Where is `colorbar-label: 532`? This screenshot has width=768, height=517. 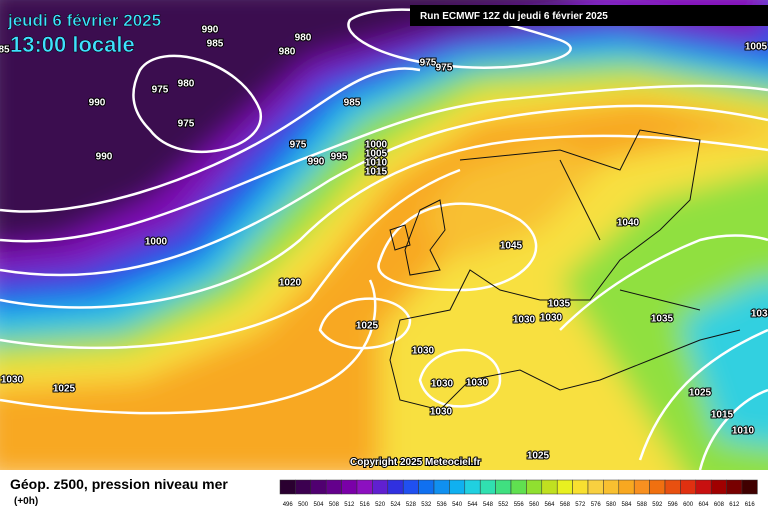 colorbar-label: 532 is located at coordinates (426, 505).